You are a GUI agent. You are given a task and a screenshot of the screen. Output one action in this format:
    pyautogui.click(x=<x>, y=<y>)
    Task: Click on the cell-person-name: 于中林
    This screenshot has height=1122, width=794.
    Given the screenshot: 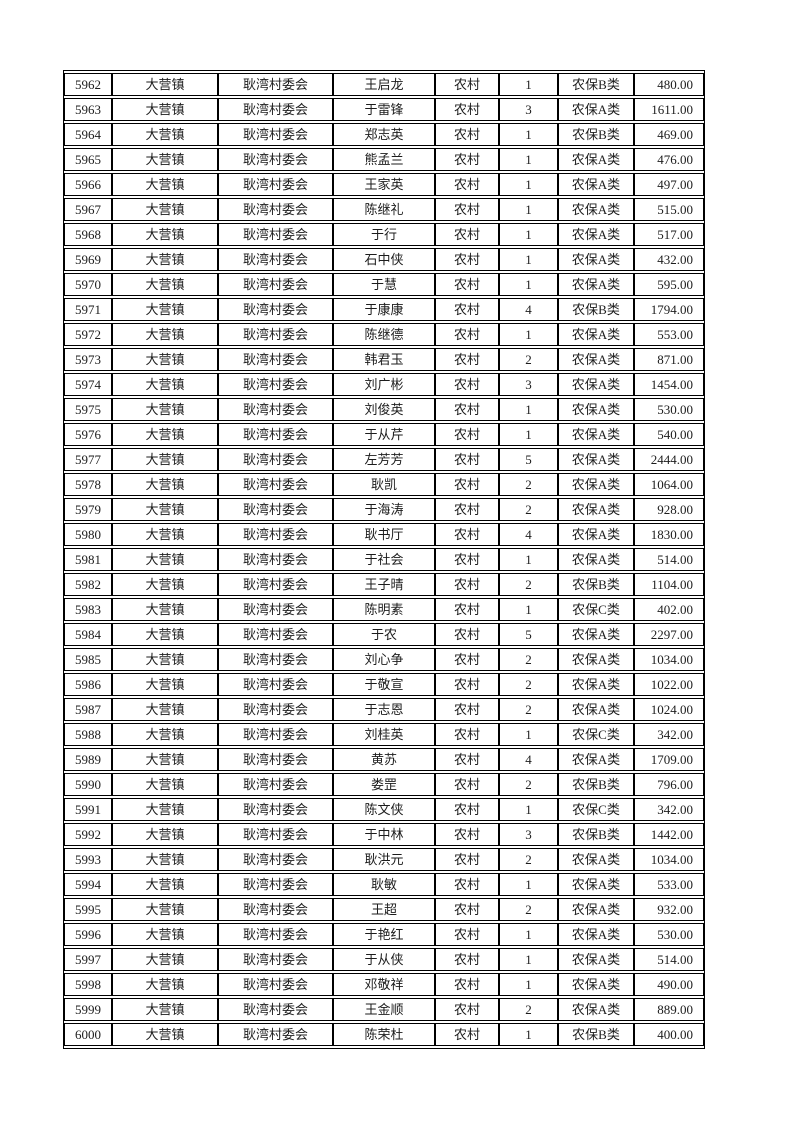 What is the action you would take?
    pyautogui.click(x=384, y=834)
    